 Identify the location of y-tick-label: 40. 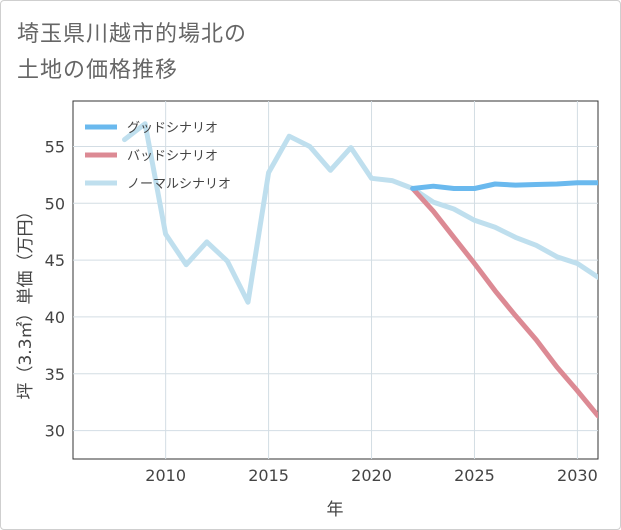
(55, 317).